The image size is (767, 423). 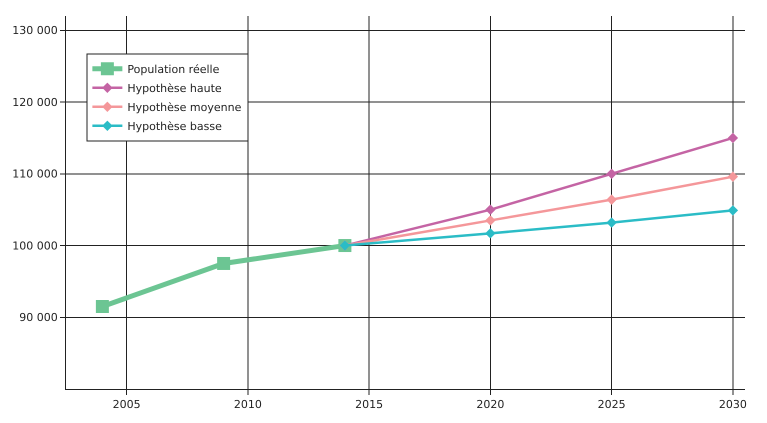 I want to click on x-tick-label: 2020, so click(x=490, y=405).